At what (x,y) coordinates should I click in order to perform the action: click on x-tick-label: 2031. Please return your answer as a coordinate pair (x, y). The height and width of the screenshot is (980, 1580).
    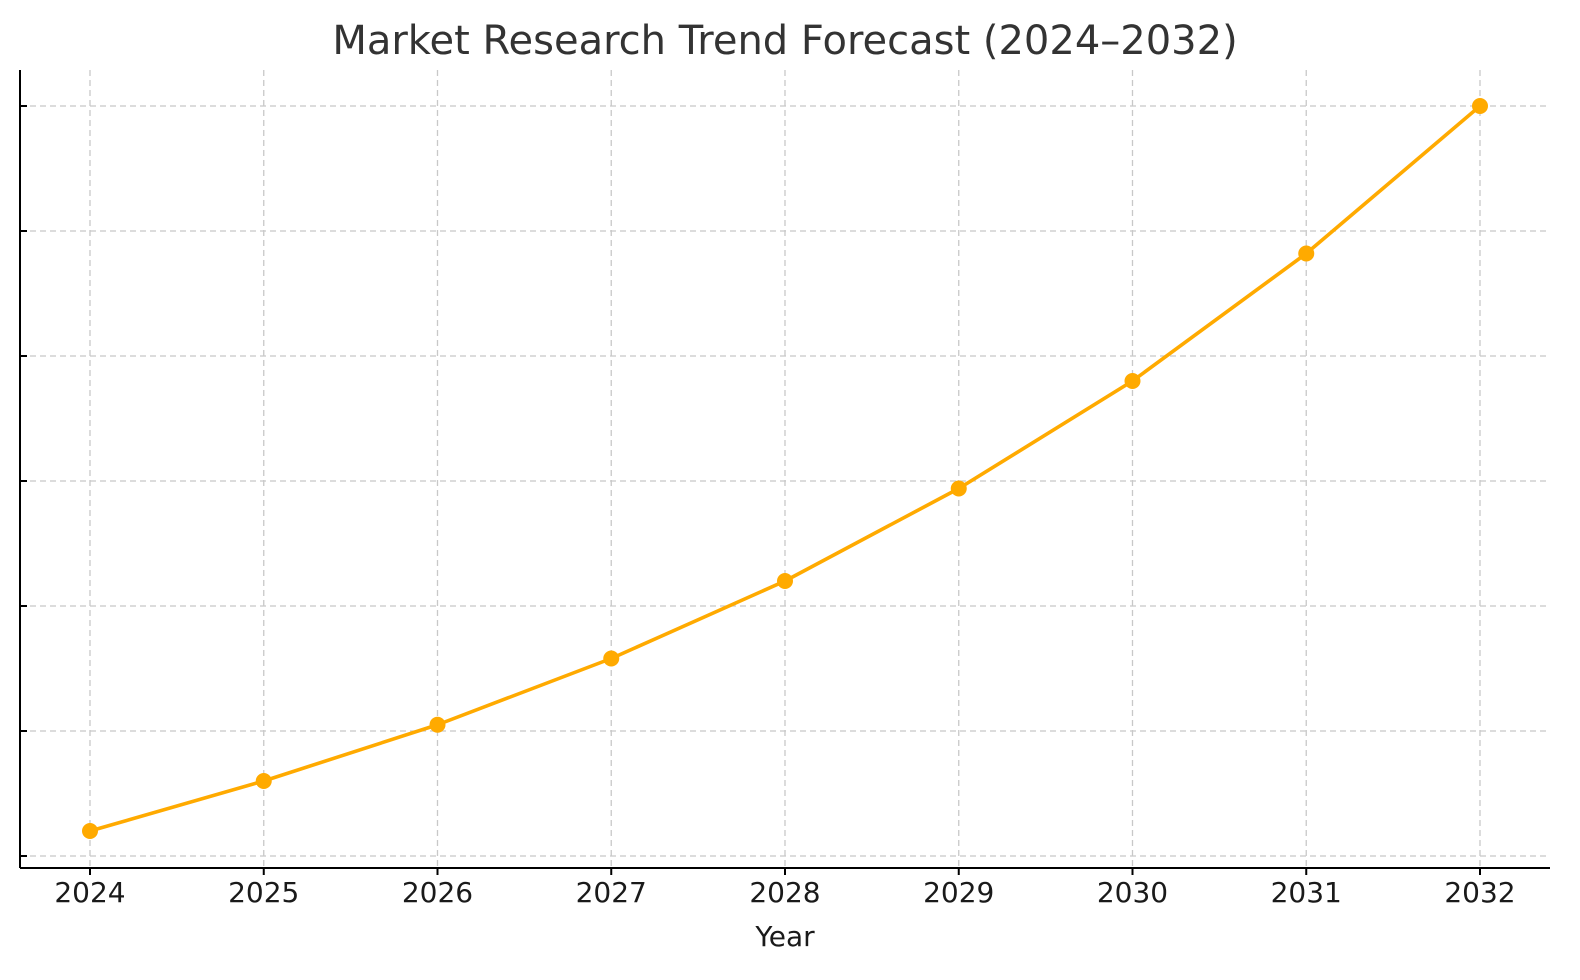
    Looking at the image, I should click on (1306, 892).